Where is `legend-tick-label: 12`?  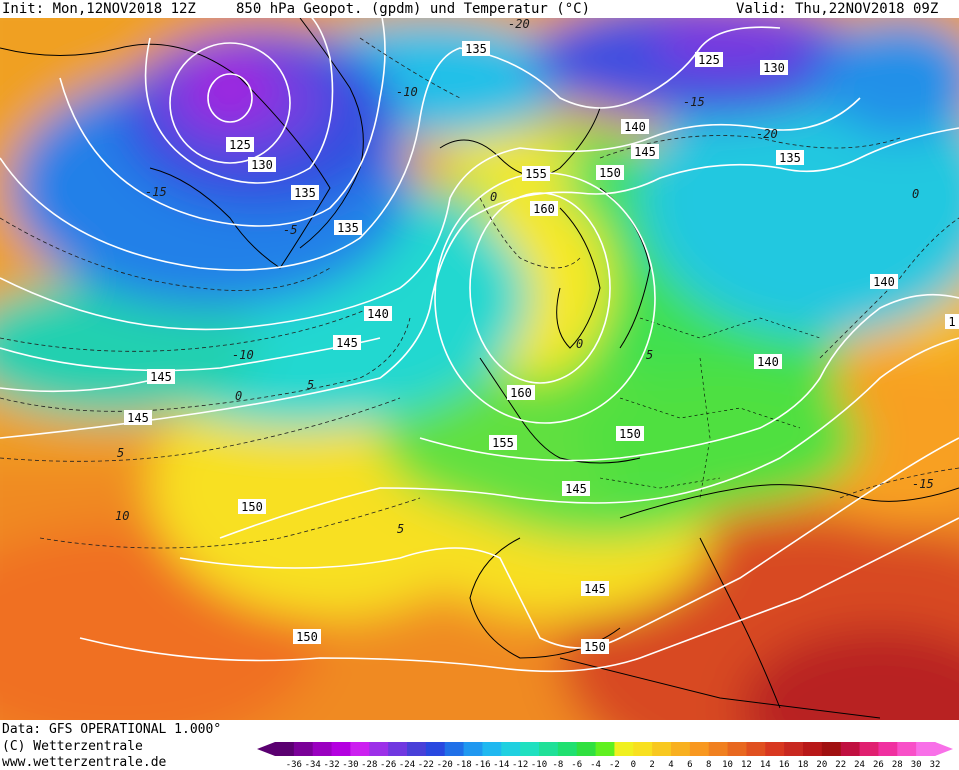
legend-tick-label: 12 is located at coordinates (746, 765).